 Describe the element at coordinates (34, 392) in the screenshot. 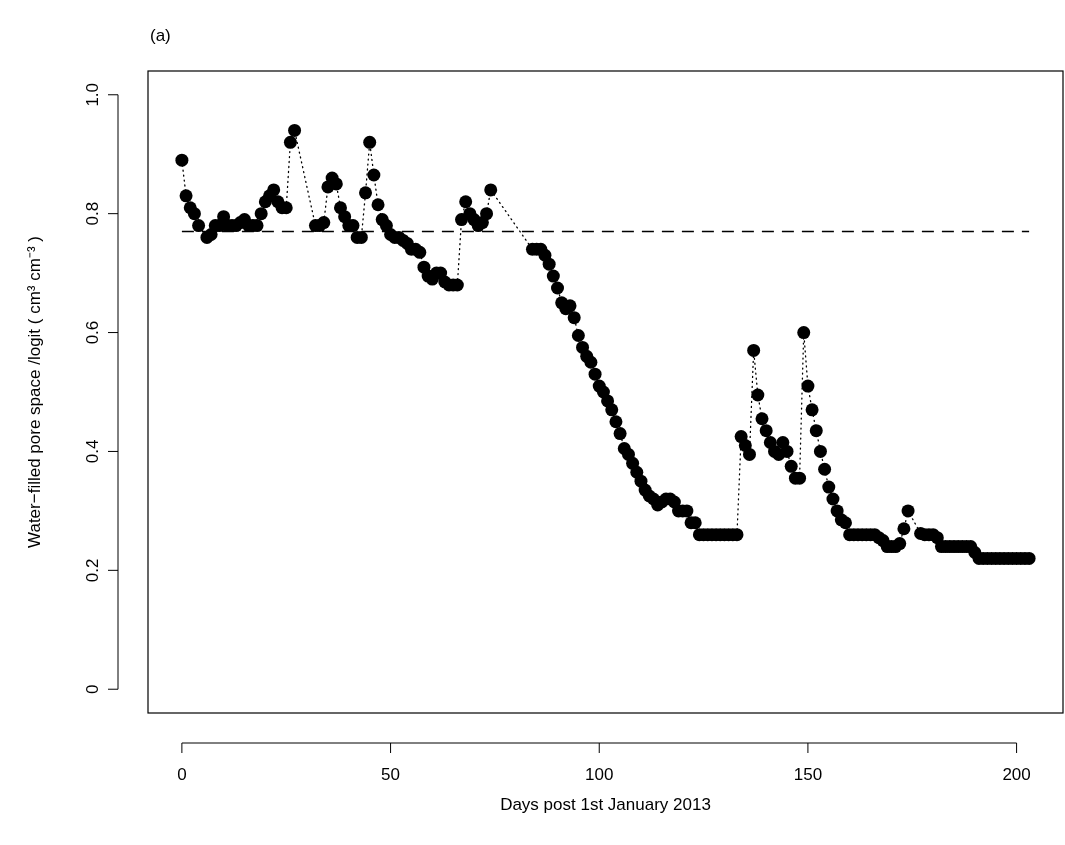

I see `y-axis-title: Water−filled pore space /logit ( cm³ cm⁻³ )` at that location.